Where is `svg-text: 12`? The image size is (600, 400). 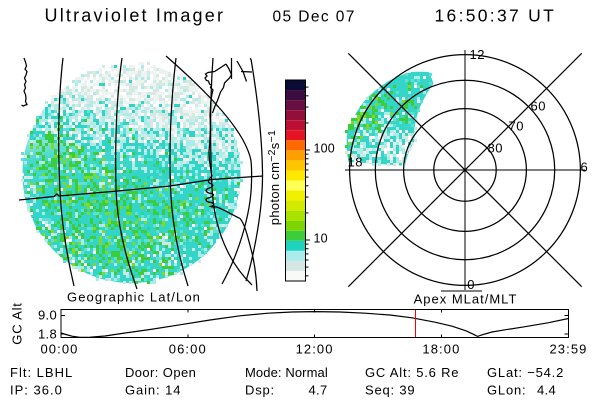
svg-text: 12 is located at coordinates (477, 54).